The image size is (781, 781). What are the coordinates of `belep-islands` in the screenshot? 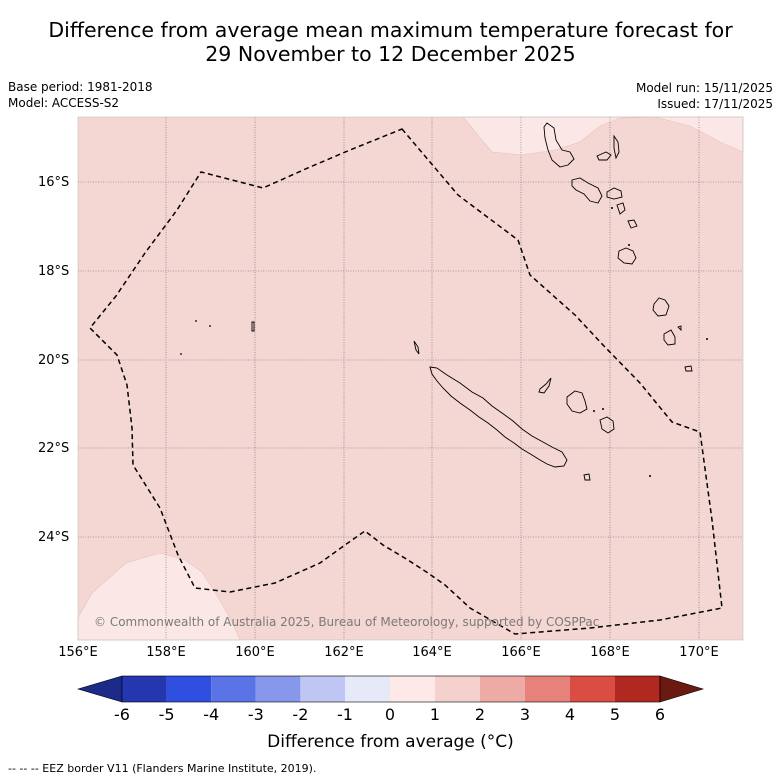 It's located at (416, 347).